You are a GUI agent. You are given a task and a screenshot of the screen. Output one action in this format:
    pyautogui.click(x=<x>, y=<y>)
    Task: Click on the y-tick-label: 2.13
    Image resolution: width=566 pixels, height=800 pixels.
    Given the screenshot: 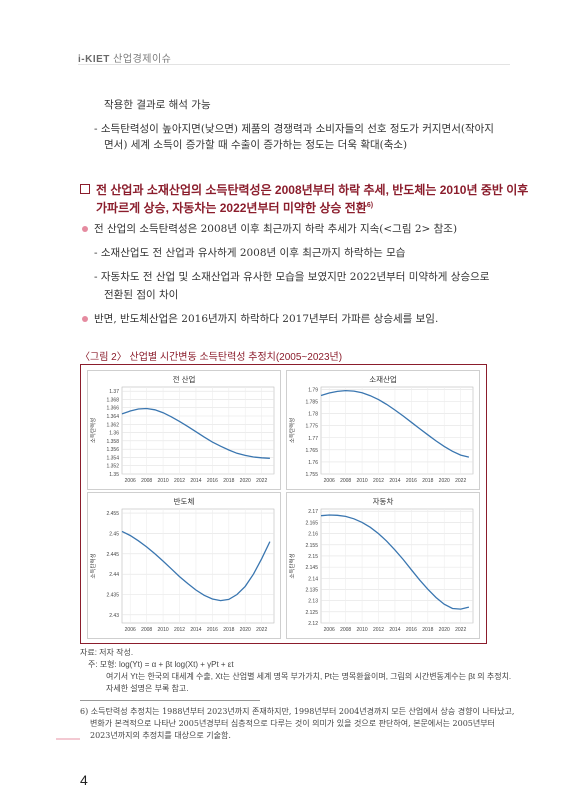 What is the action you would take?
    pyautogui.click(x=313, y=602)
    